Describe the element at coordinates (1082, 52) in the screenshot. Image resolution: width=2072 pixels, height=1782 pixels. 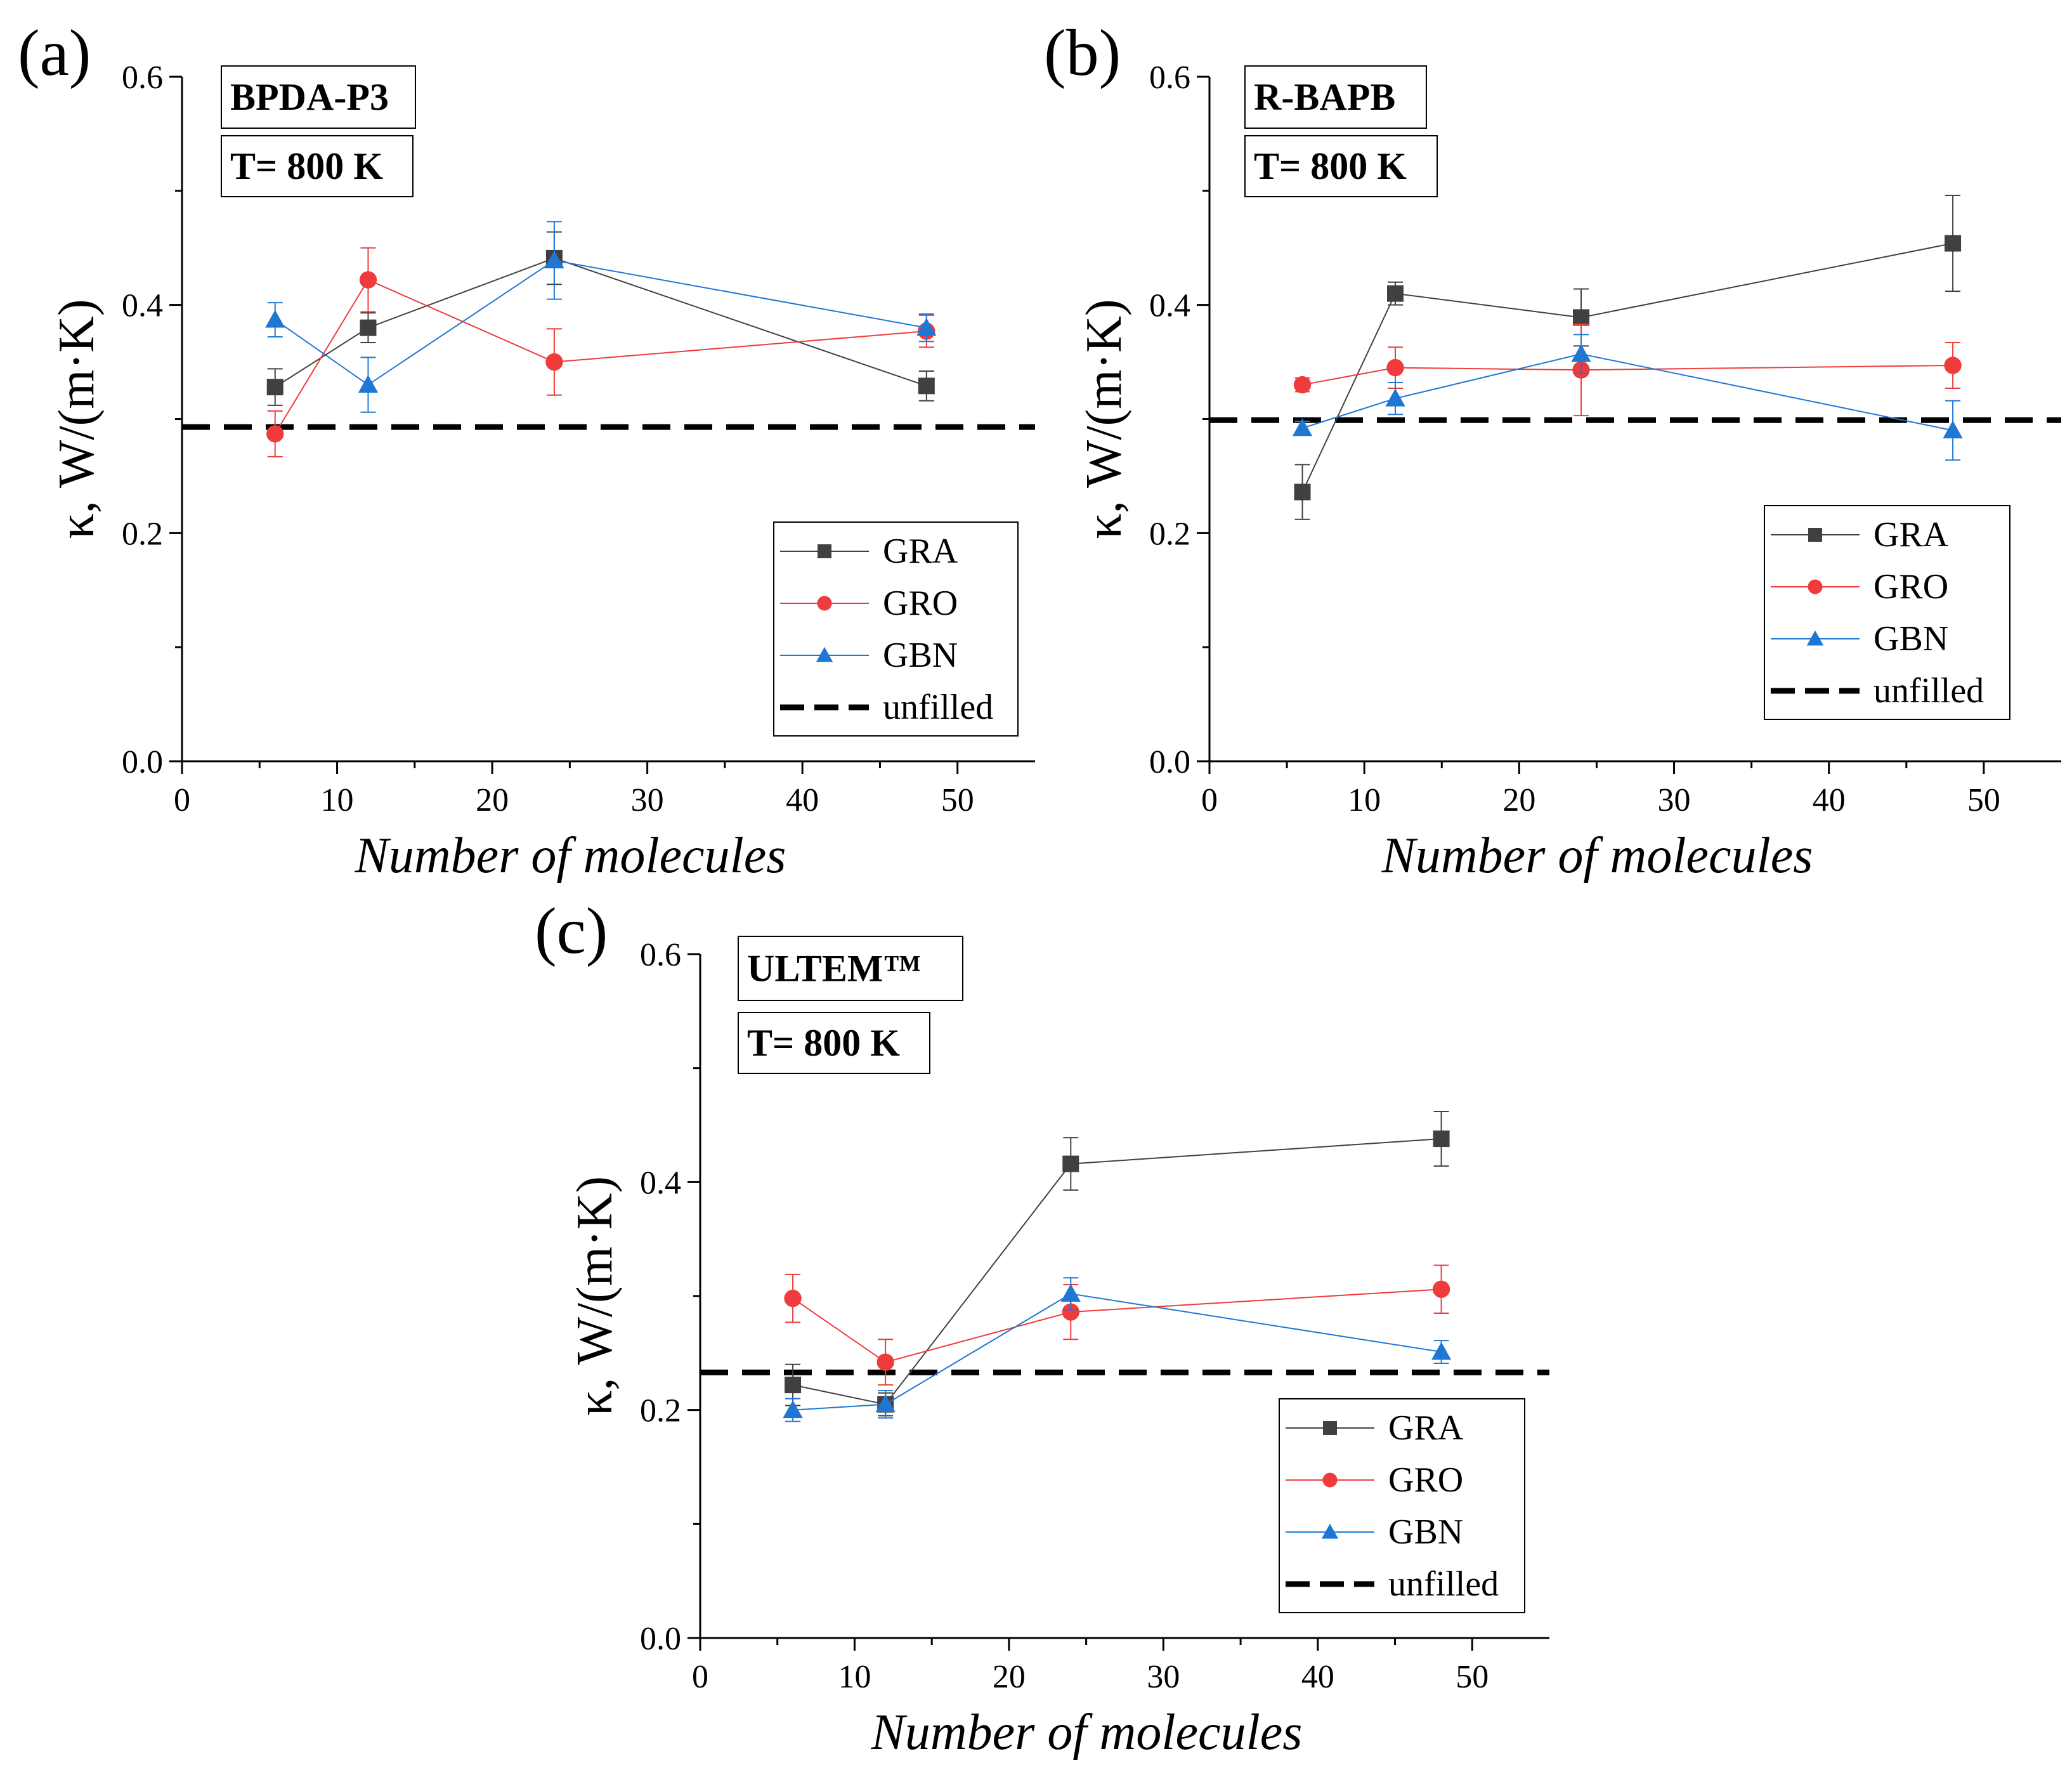
I see `panel-label: (b)` at that location.